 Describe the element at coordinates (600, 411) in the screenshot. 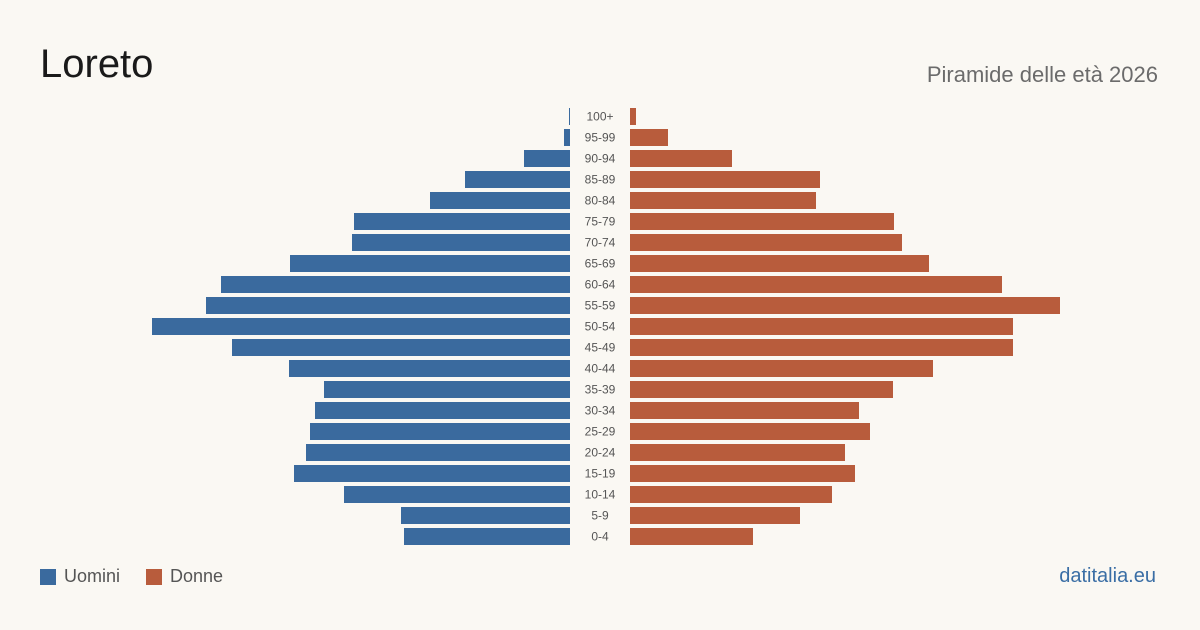

I see `age-group-label: 30-34` at that location.